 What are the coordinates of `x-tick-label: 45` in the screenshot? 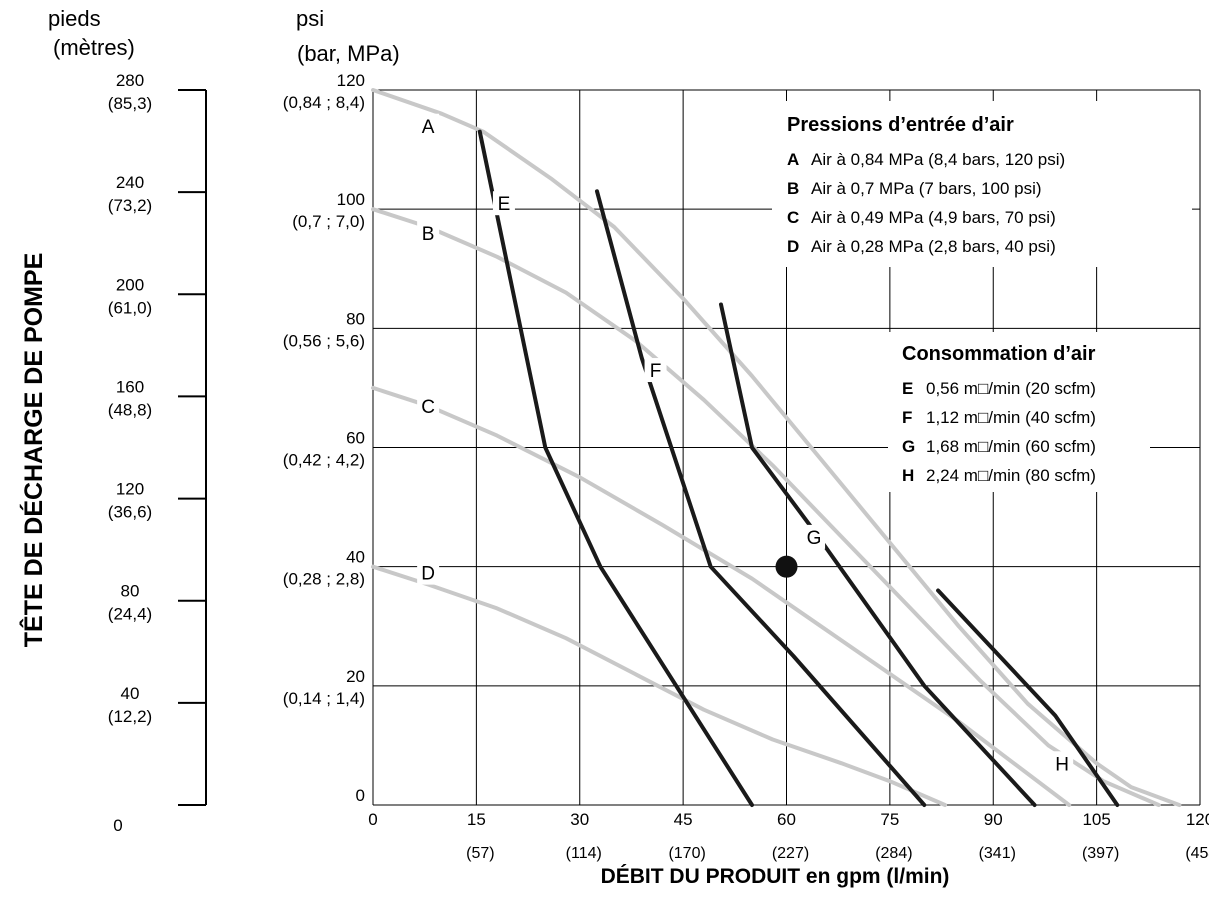 It's located at (683, 819).